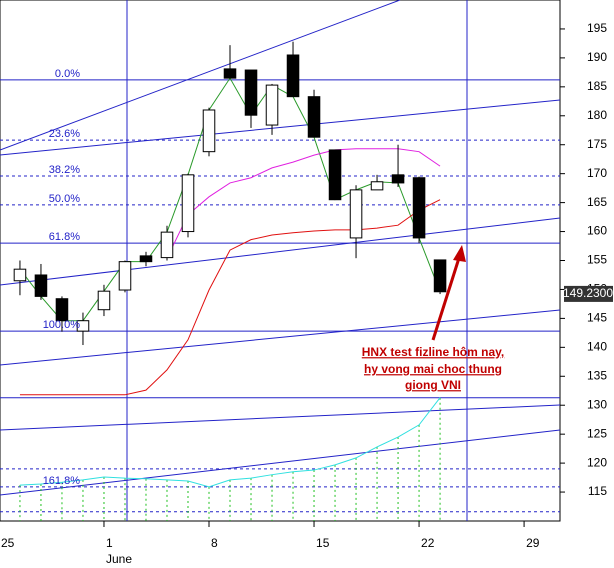 The height and width of the screenshot is (568, 614). I want to click on y-tick-label: 130, so click(597, 404).